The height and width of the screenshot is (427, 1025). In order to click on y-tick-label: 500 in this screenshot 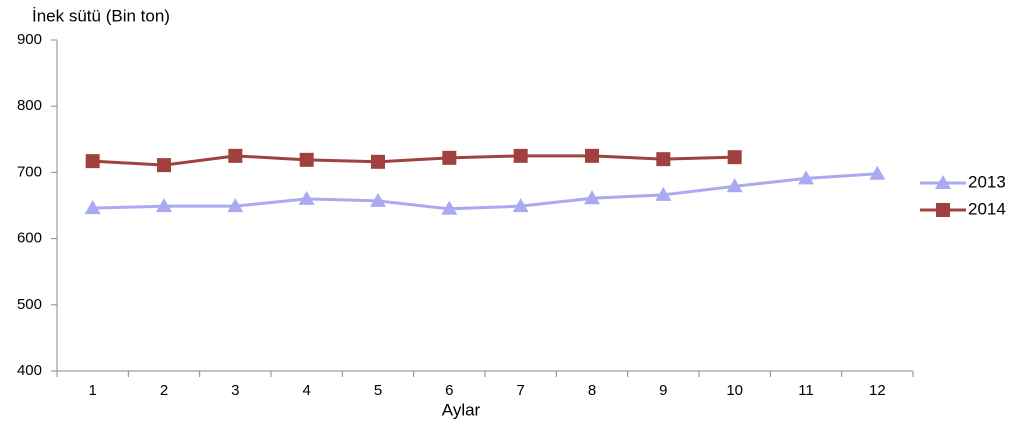, I will do `click(29, 304)`.